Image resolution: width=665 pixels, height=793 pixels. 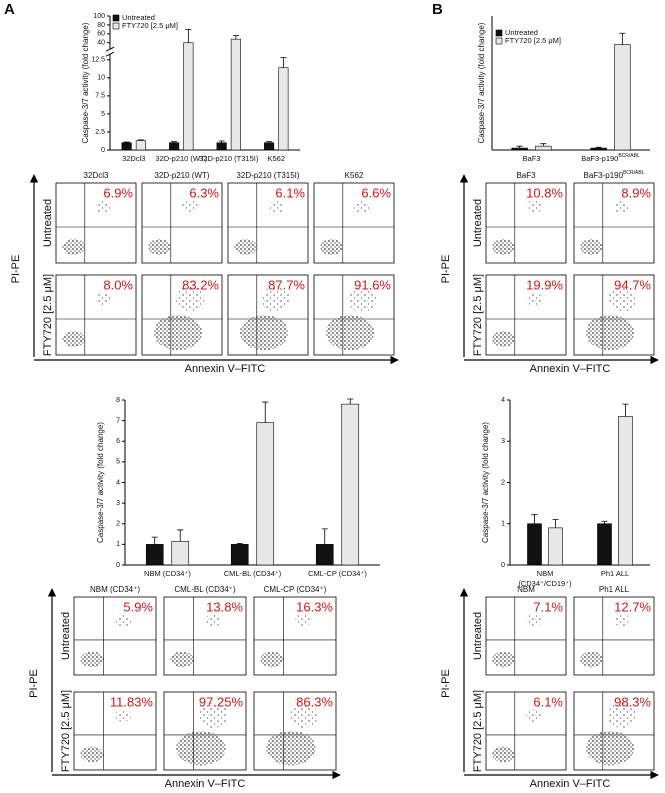 I want to click on category-text: NBM (CD34⁺), so click(x=167, y=573).